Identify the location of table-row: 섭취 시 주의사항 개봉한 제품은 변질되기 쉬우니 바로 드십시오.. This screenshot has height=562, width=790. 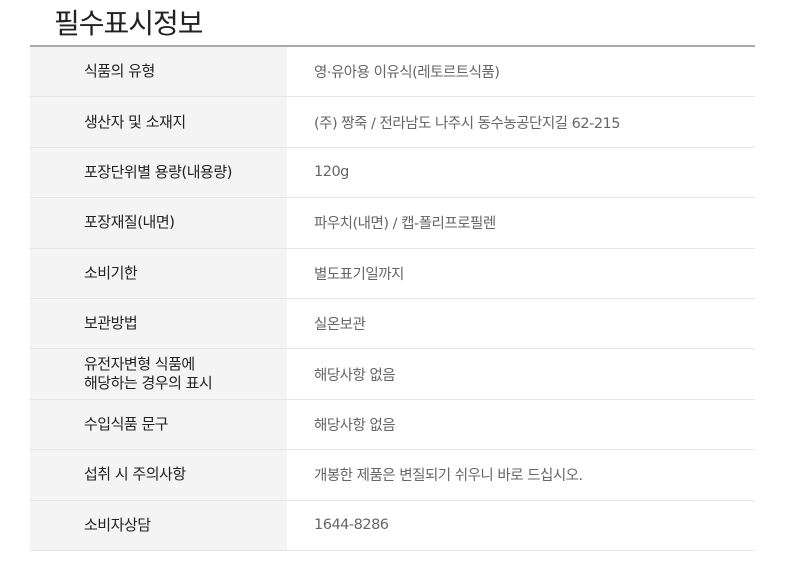
(392, 475).